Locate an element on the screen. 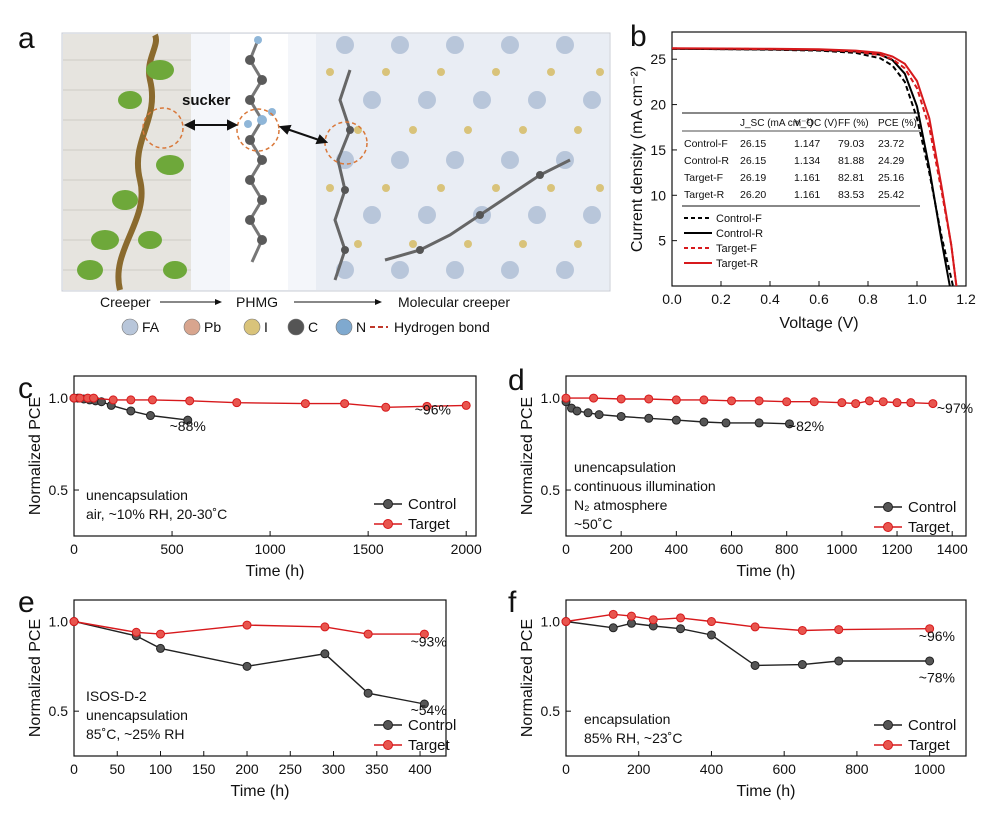 Image resolution: width=987 pixels, height=817 pixels. jv-legend: Control-F Control-R Target-F Target-R is located at coordinates (723, 241).